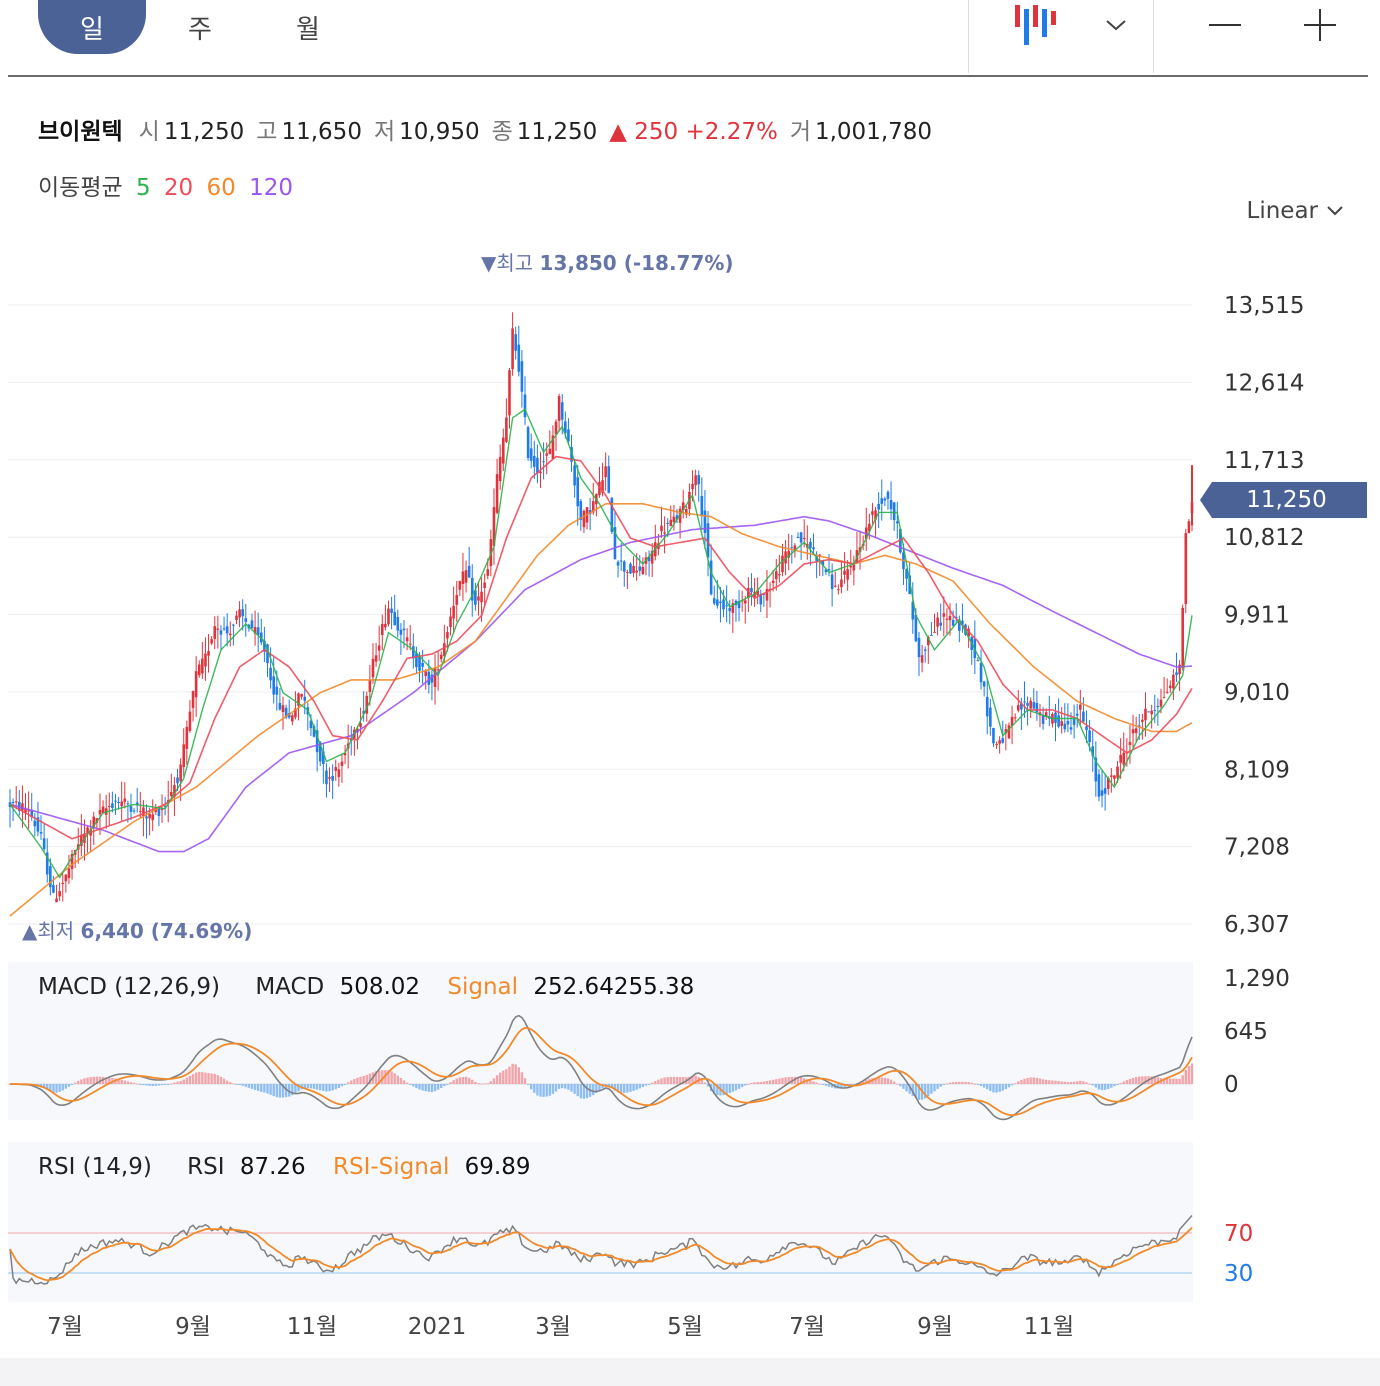  I want to click on price-axis-tick: 8,109, so click(1257, 770).